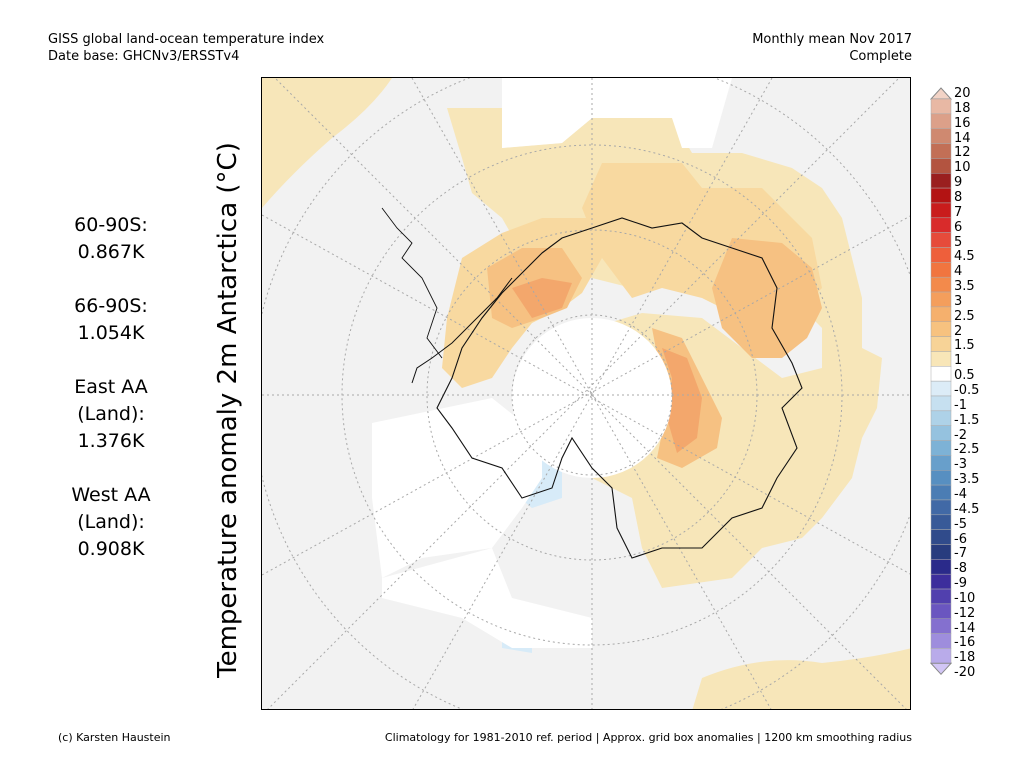  I want to click on colorbar-tick-label: 20, so click(962, 93).